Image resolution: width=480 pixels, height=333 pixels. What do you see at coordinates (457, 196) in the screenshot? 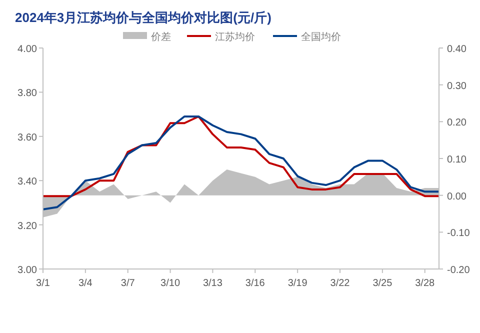
I see `y2-tick-label: 0.00` at bounding box center [457, 196].